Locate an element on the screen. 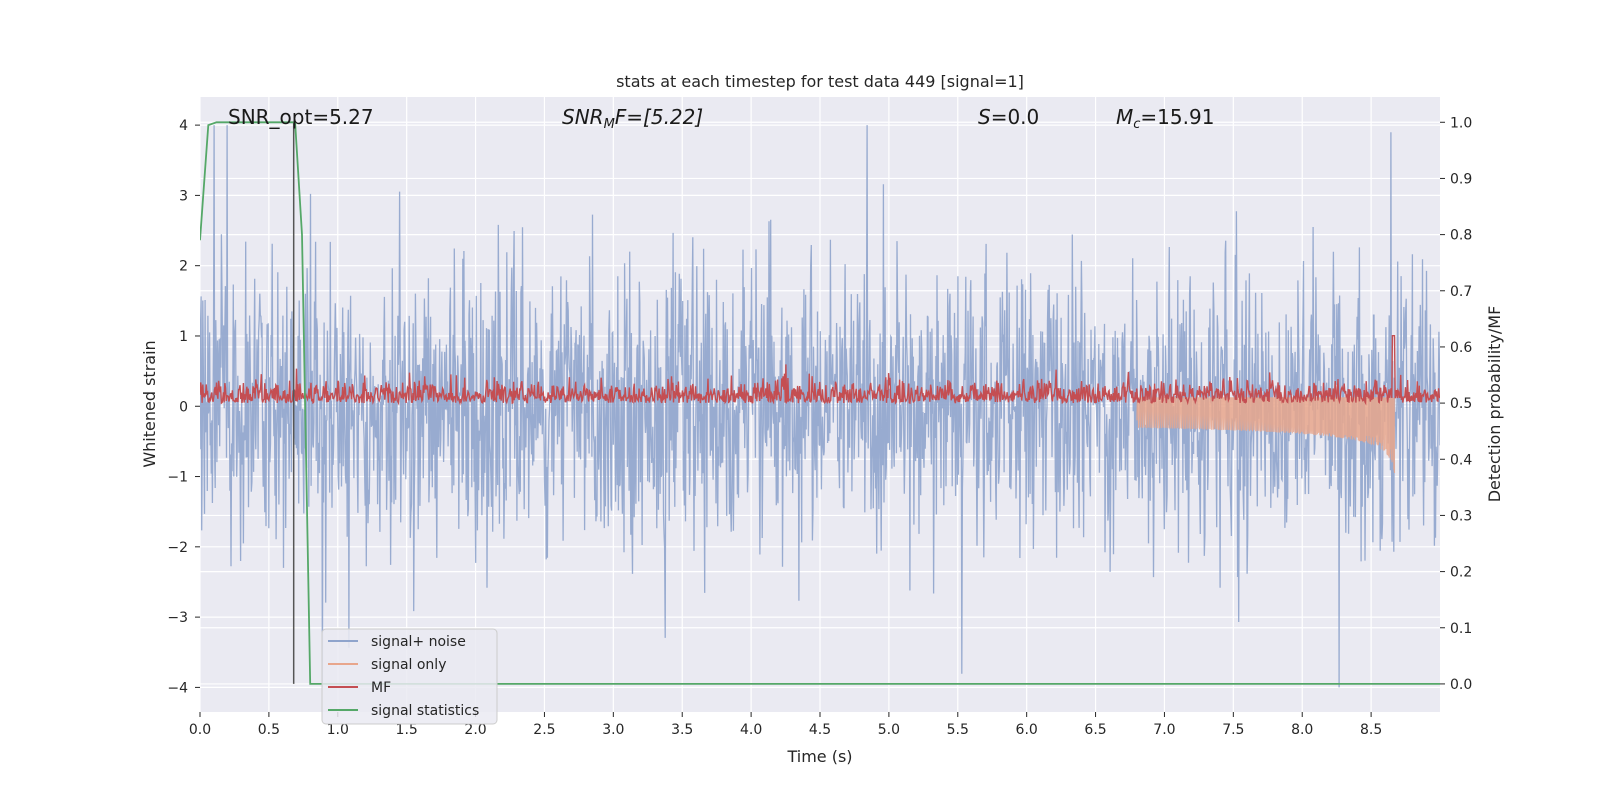 The width and height of the screenshot is (1600, 800). right-y-tick-label: 0.0 is located at coordinates (1461, 685).